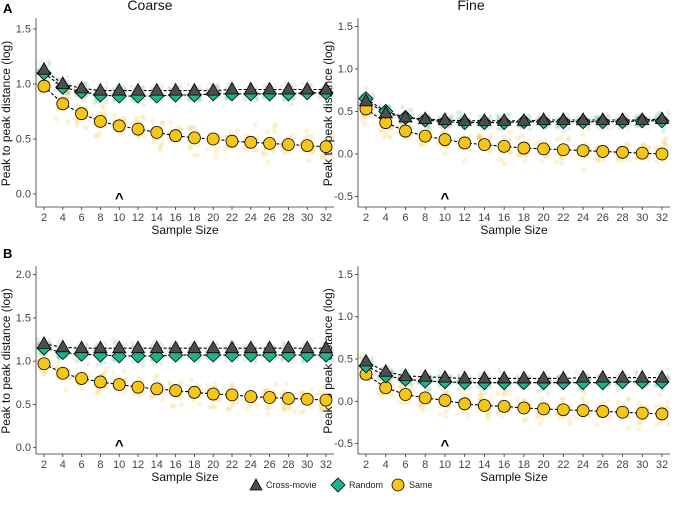 Image resolution: width=676 pixels, height=511 pixels. What do you see at coordinates (603, 218) in the screenshot?
I see `x-tick-label: 26` at bounding box center [603, 218].